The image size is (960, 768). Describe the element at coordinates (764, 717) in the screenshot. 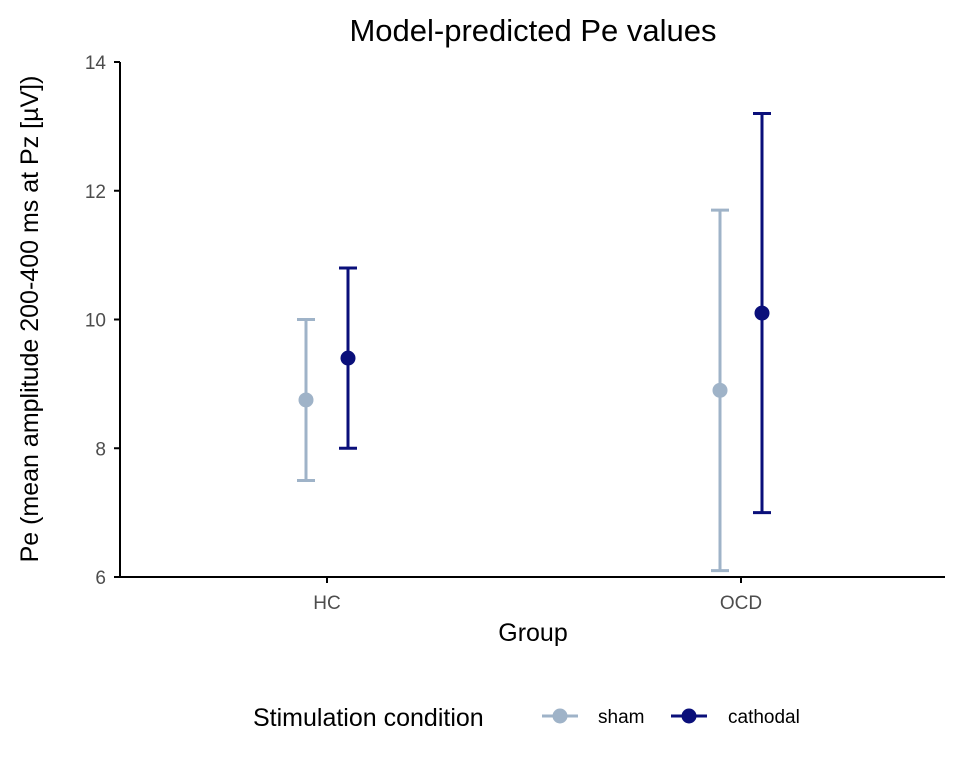

I see `legend-label: cathodal` at that location.